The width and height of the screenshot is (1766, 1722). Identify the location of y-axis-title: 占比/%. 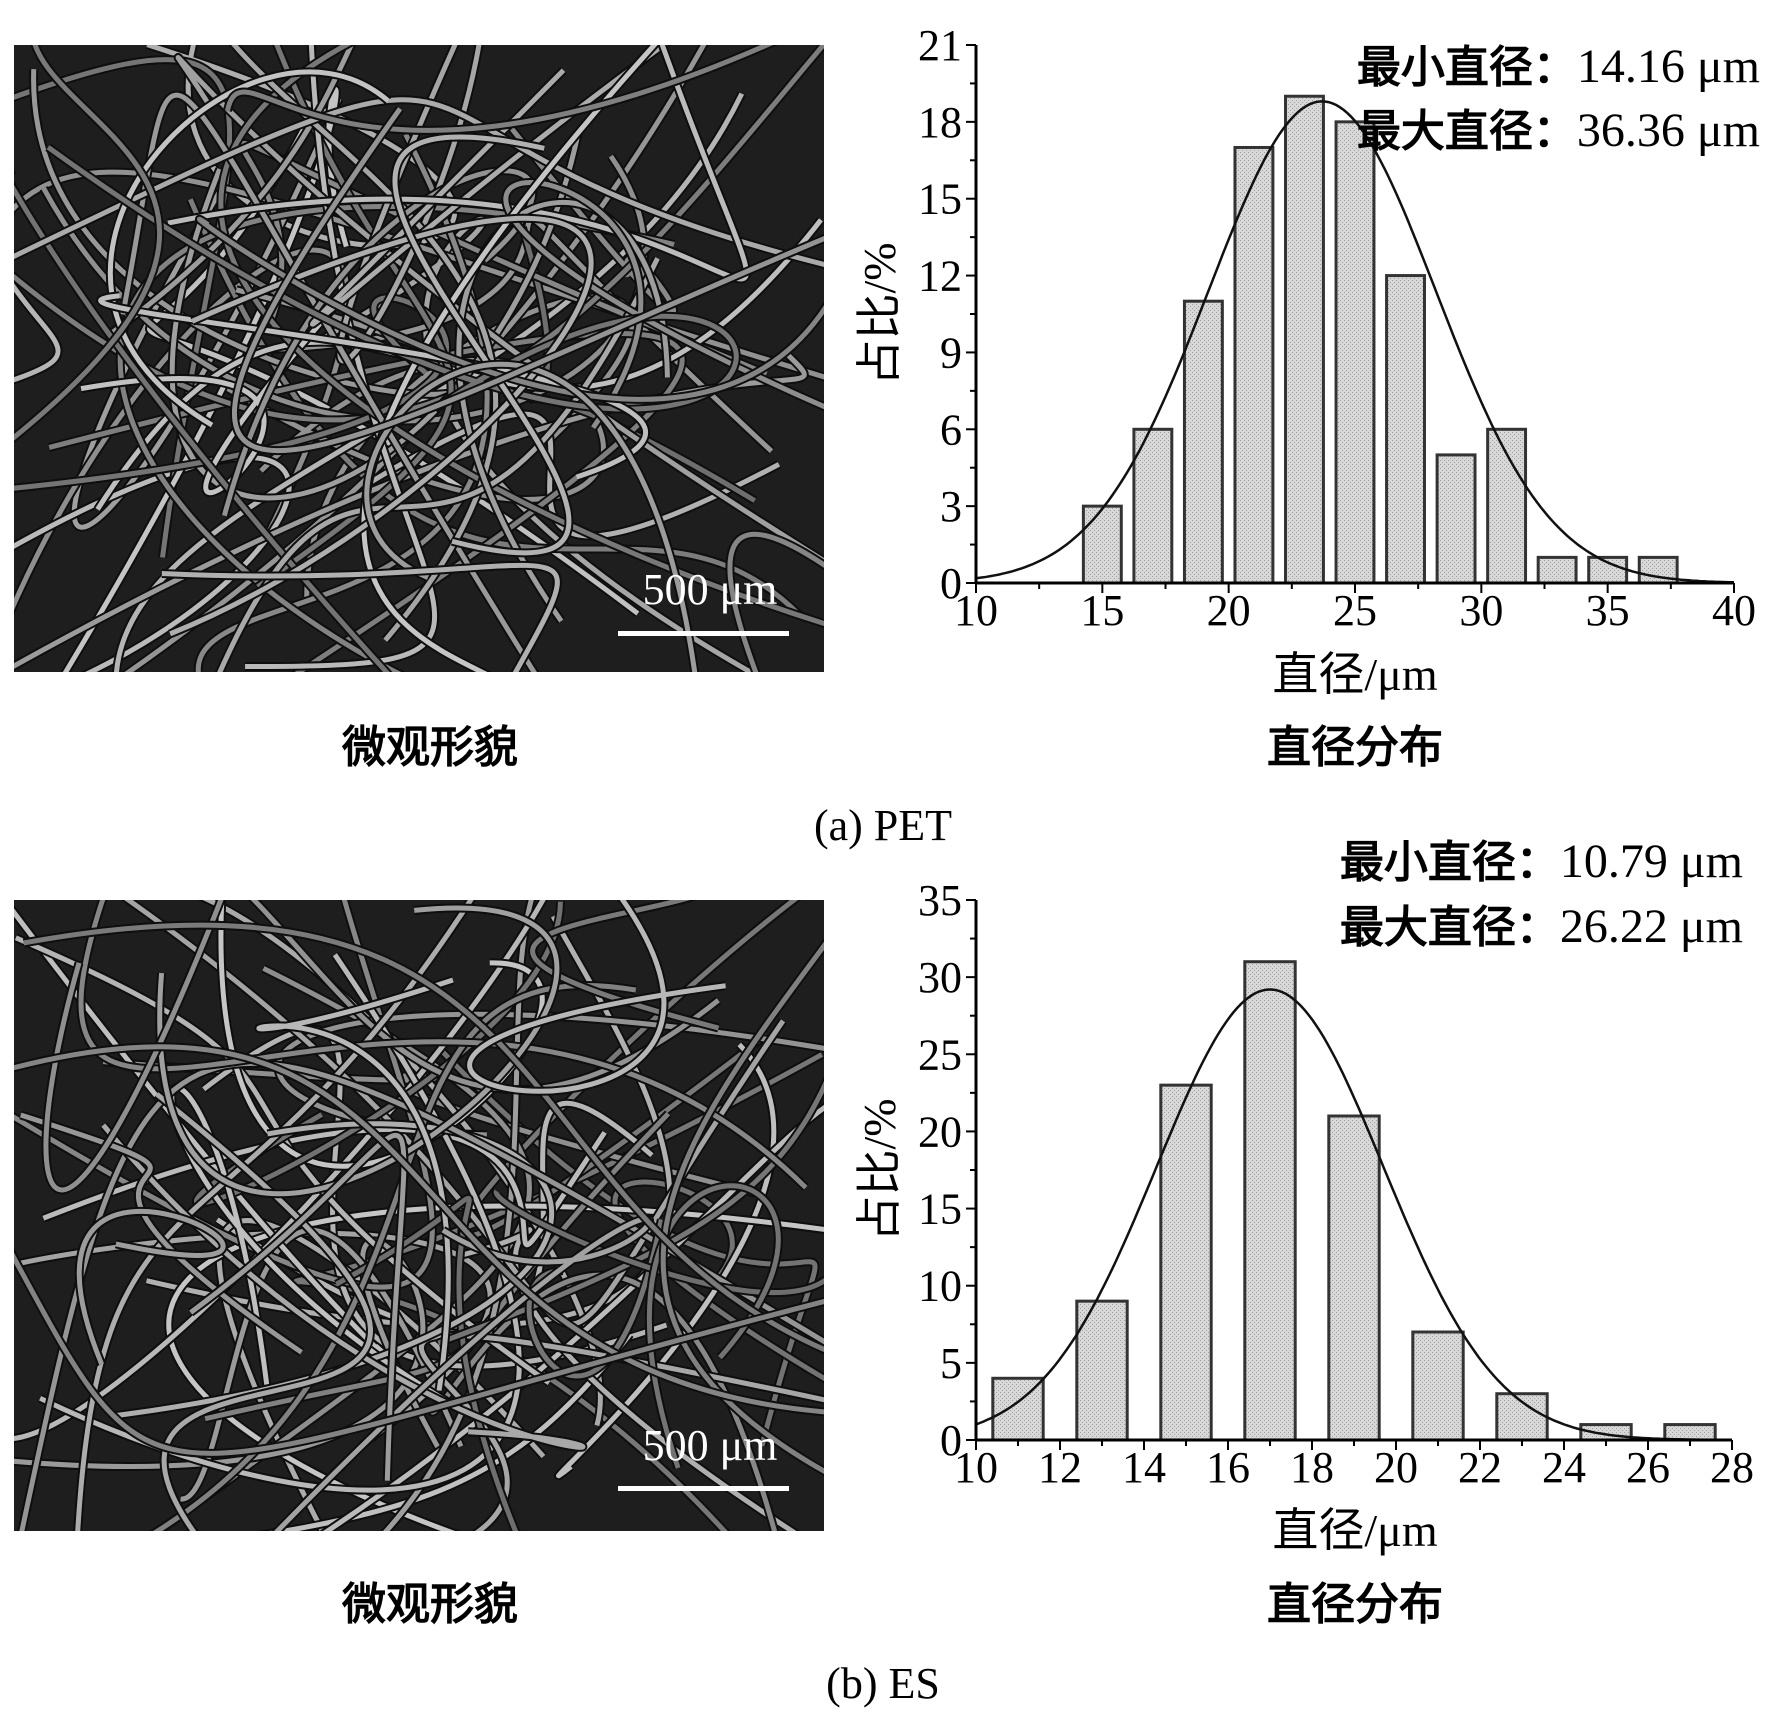
(879, 1169).